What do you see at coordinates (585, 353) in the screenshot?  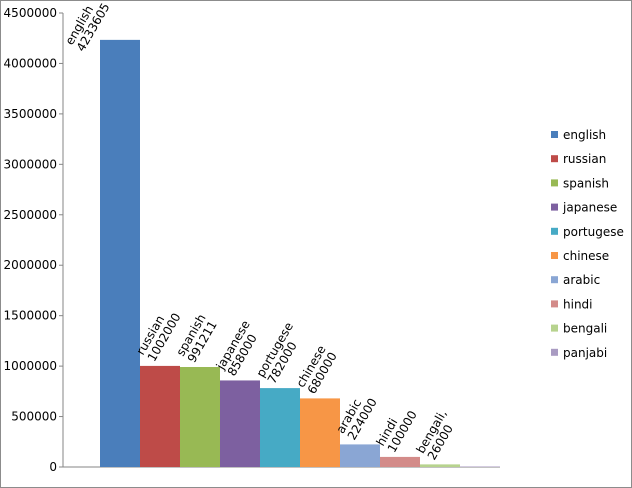 I see `legend-label: panjabi` at bounding box center [585, 353].